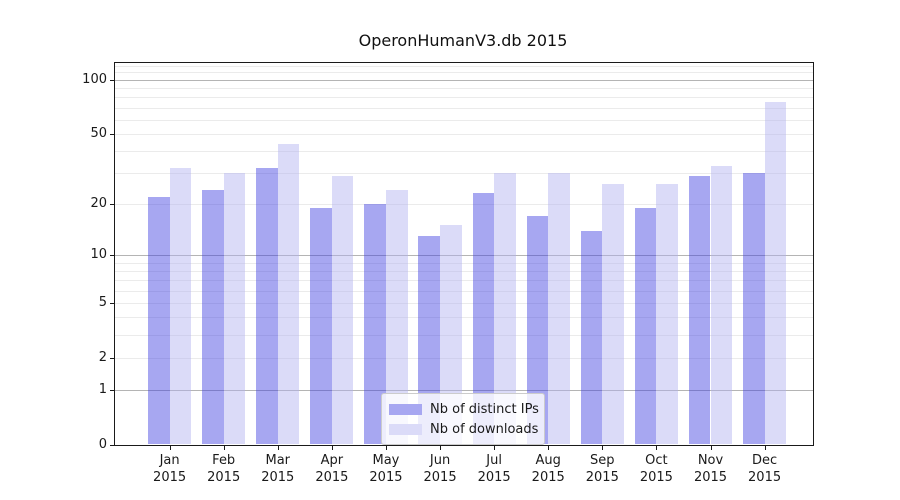 This screenshot has height=500, width=900. Describe the element at coordinates (699, 310) in the screenshot. I see `bar-distinct-ips-nov` at that location.